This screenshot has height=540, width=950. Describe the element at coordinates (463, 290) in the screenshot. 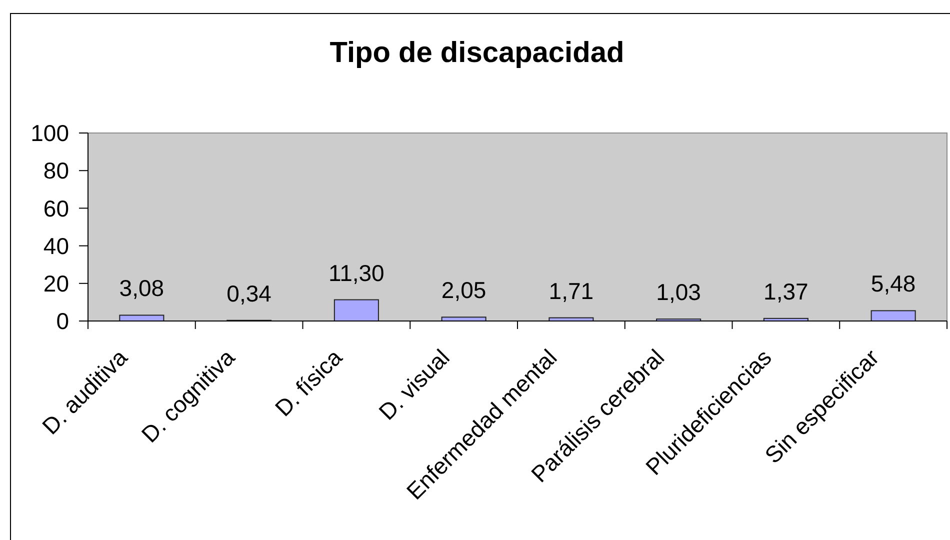

I see `data-label: 2,05` at that location.